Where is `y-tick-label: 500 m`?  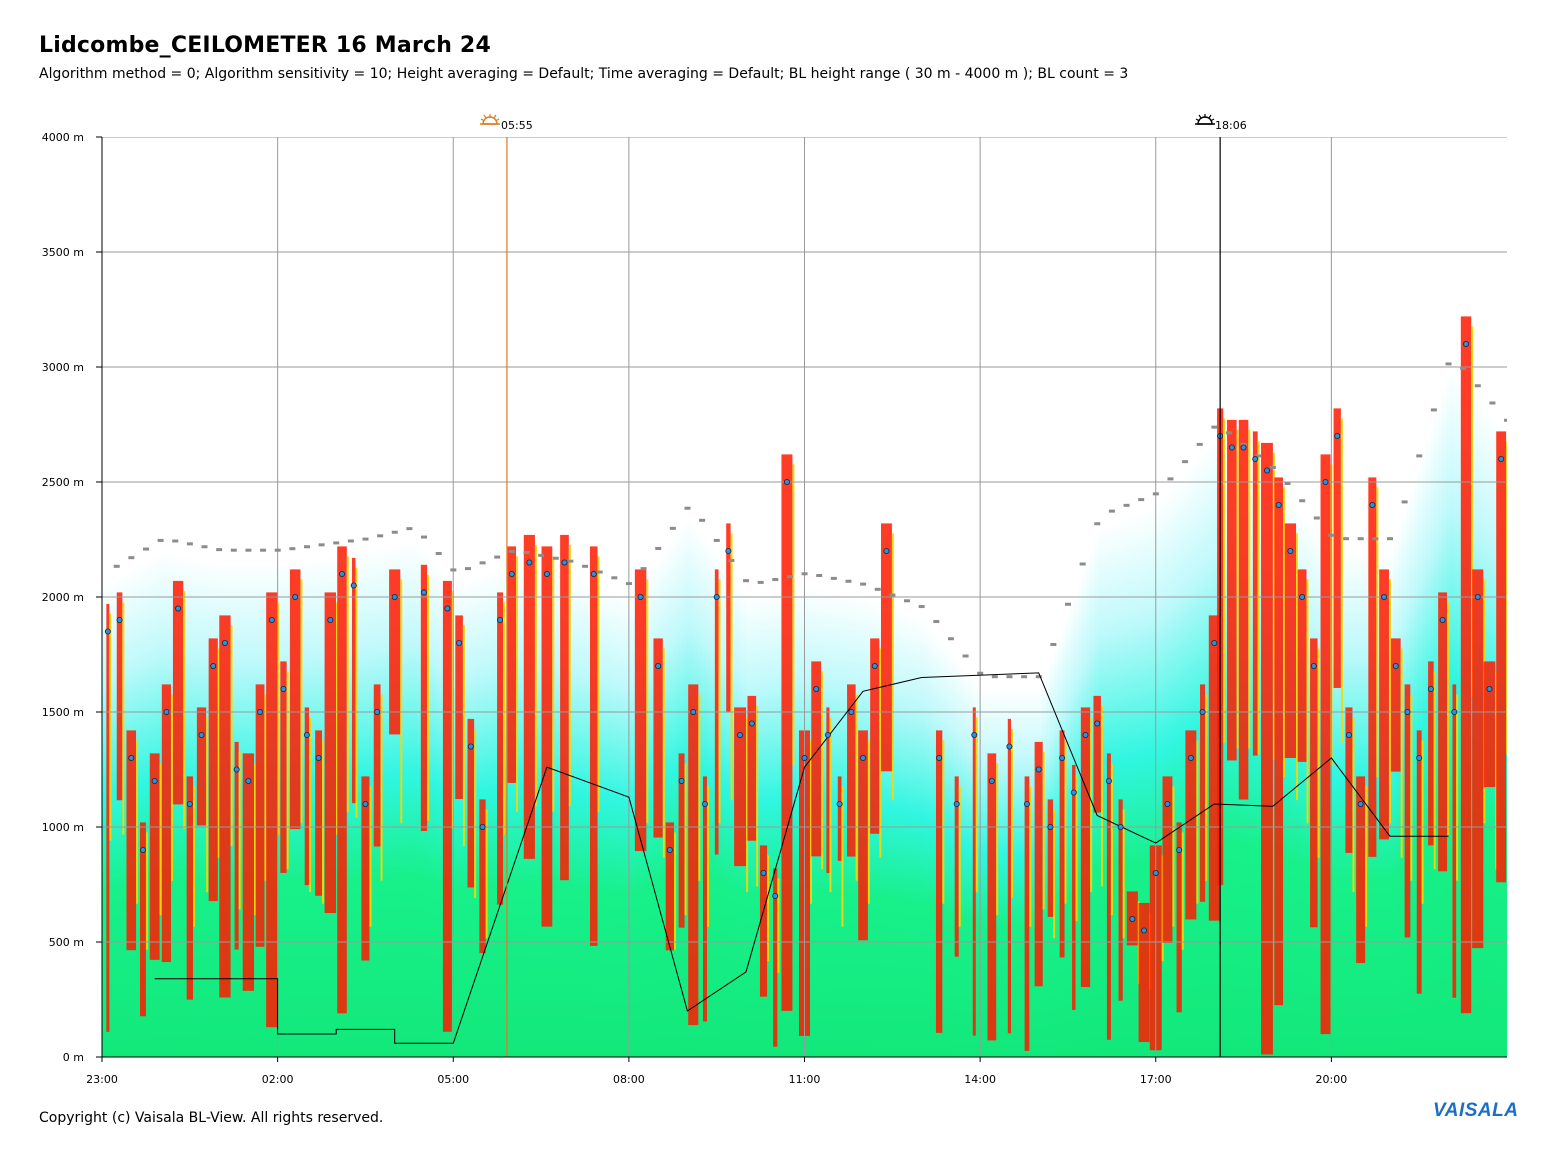
y-tick-label: 500 m is located at coordinates (66, 942).